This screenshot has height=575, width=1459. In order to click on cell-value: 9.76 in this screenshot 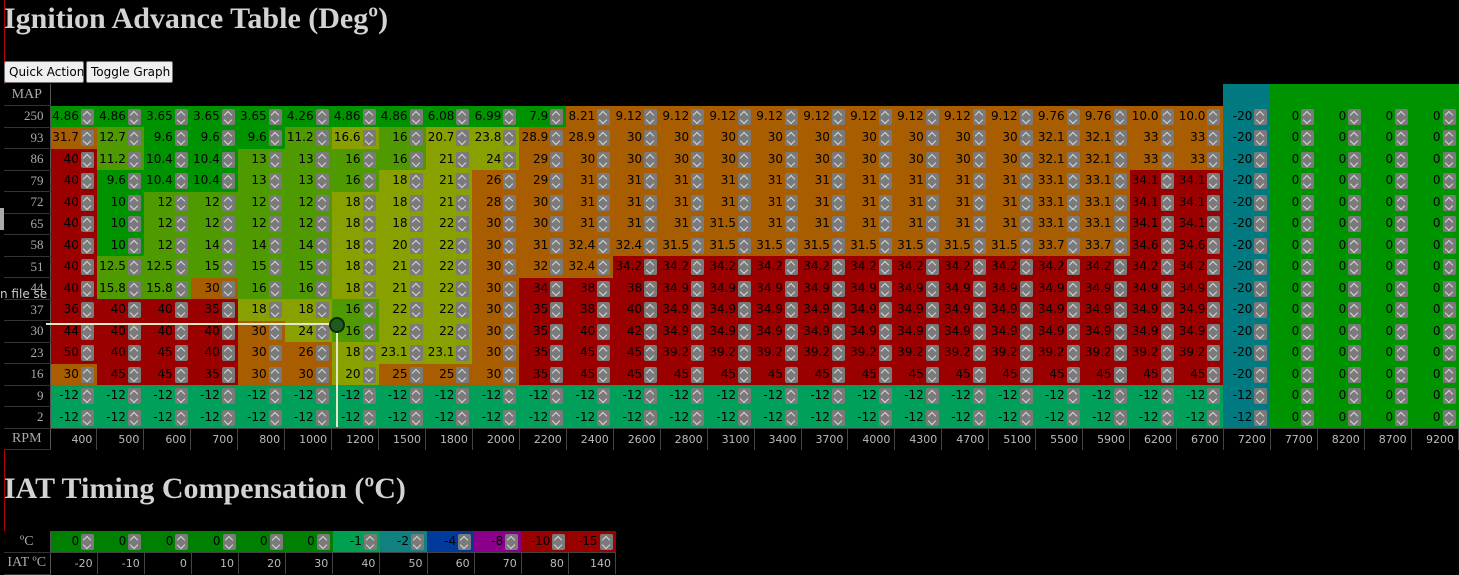, I will do `click(1098, 115)`.